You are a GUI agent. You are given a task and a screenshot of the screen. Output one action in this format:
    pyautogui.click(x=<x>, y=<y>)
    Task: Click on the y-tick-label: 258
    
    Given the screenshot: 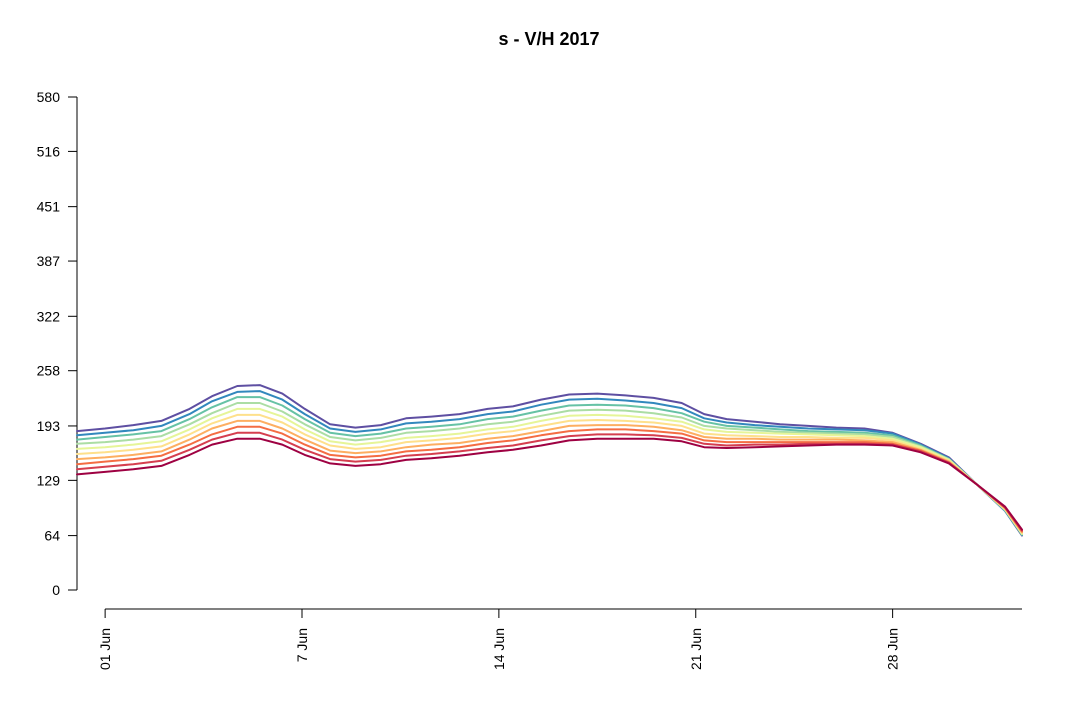 What is the action you would take?
    pyautogui.click(x=49, y=371)
    